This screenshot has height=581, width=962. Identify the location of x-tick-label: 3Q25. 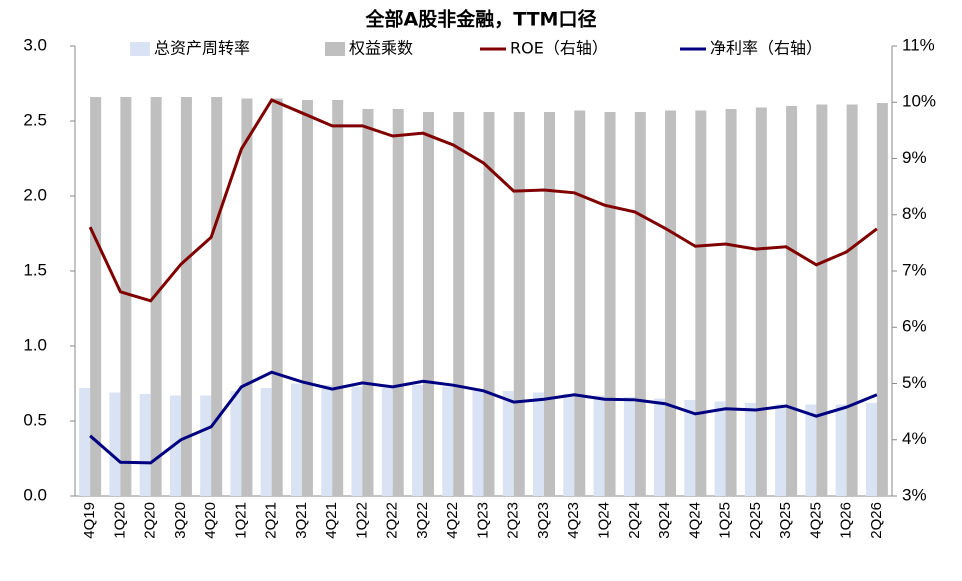
(785, 520).